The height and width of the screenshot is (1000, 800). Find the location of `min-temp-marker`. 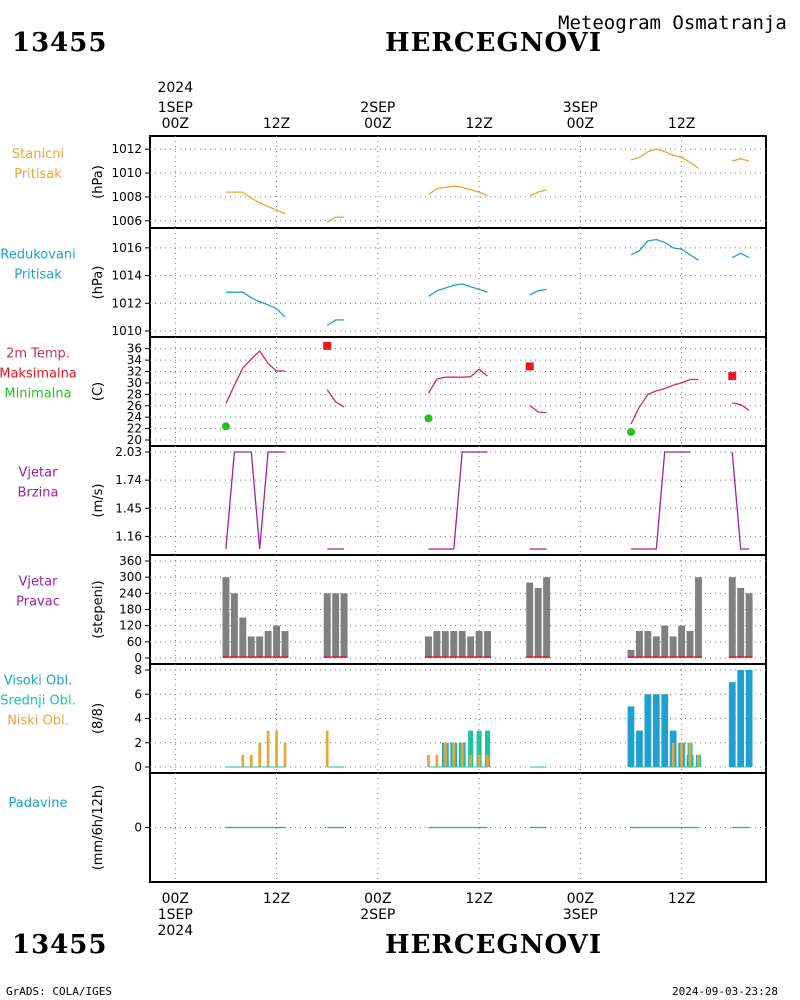

min-temp-marker is located at coordinates (428, 418).